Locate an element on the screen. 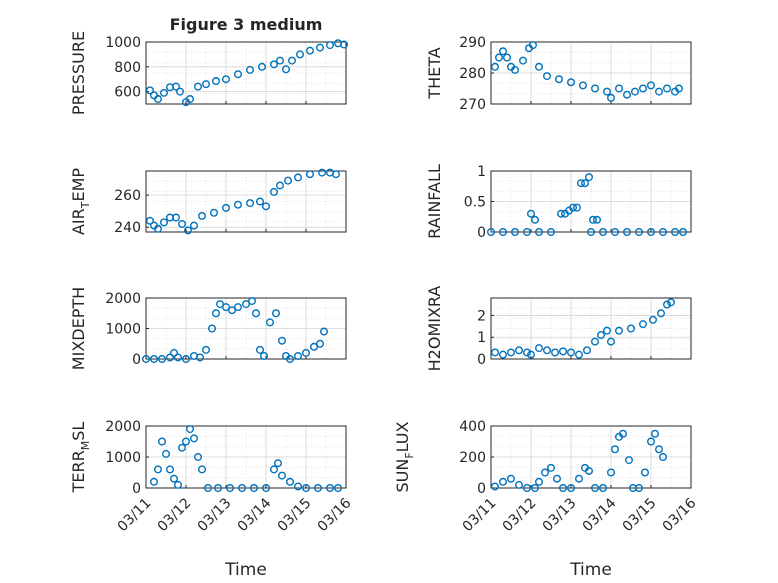 Image resolution: width=778 pixels, height=583 pixels. axes-frame is located at coordinates (246, 201).